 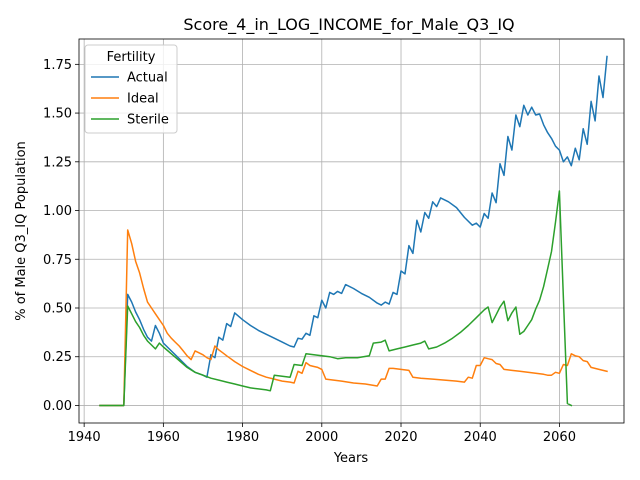 What do you see at coordinates (57, 308) in the screenshot?
I see `y-tick-label: 0.50` at bounding box center [57, 308].